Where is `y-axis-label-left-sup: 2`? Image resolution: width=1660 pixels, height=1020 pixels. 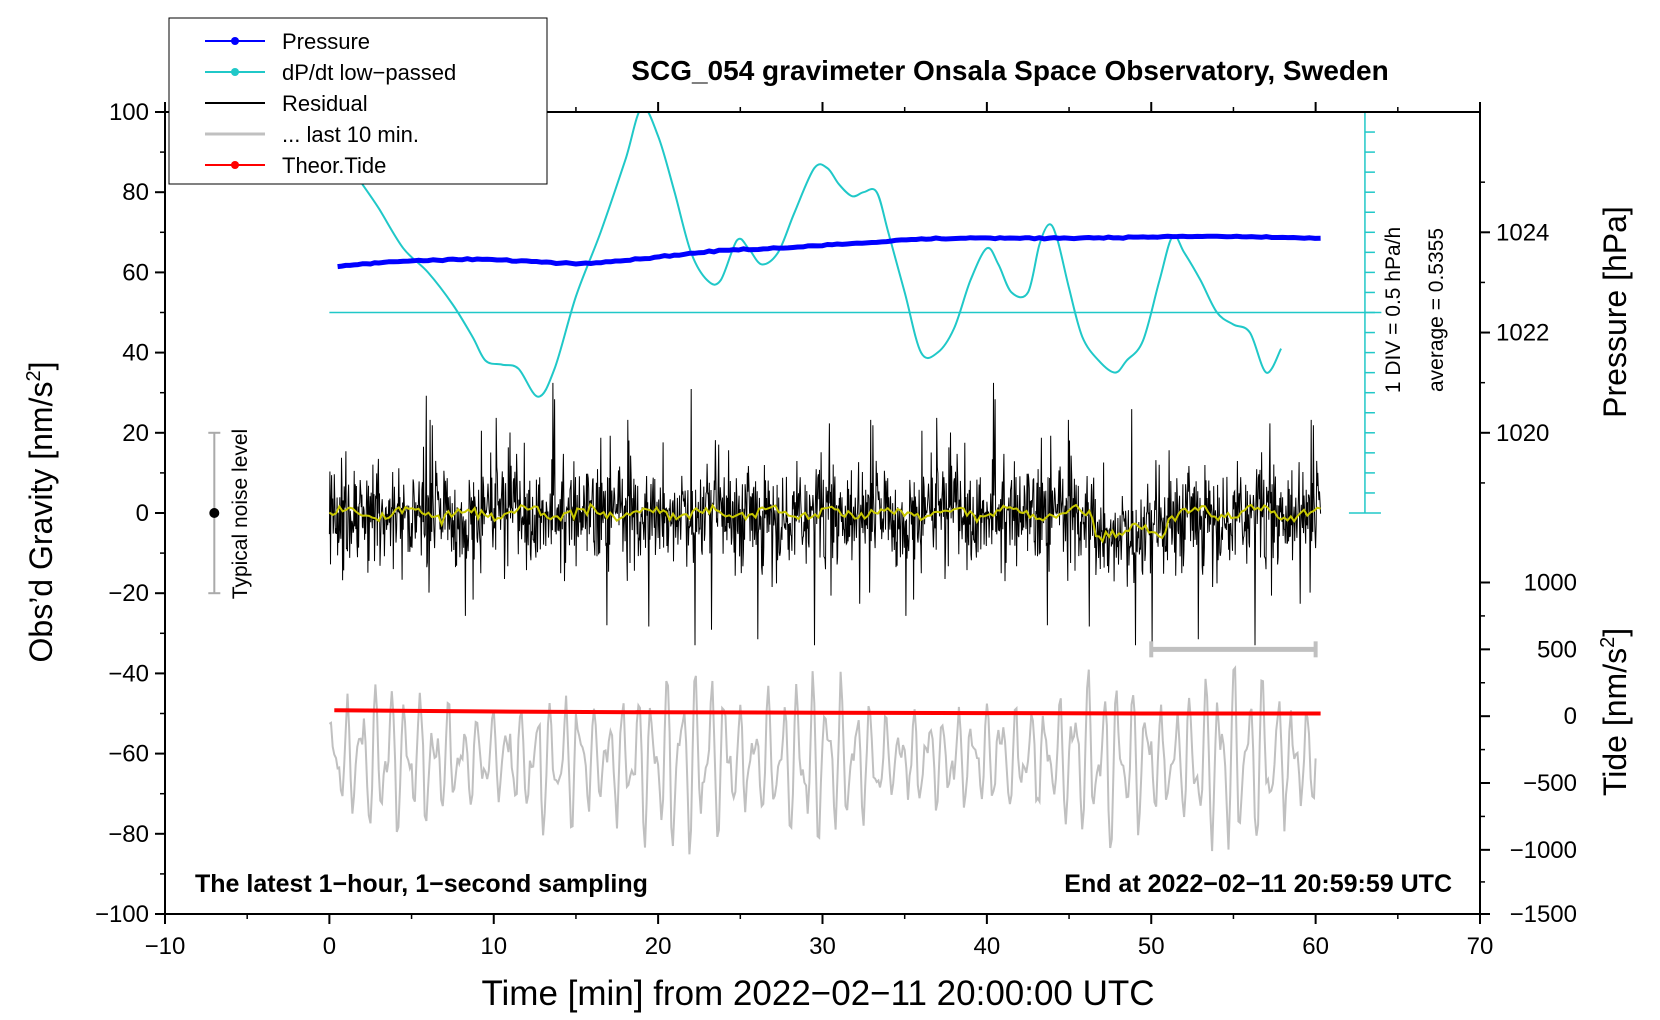
y-axis-label-left-sup: 2 is located at coordinates (34, 375).